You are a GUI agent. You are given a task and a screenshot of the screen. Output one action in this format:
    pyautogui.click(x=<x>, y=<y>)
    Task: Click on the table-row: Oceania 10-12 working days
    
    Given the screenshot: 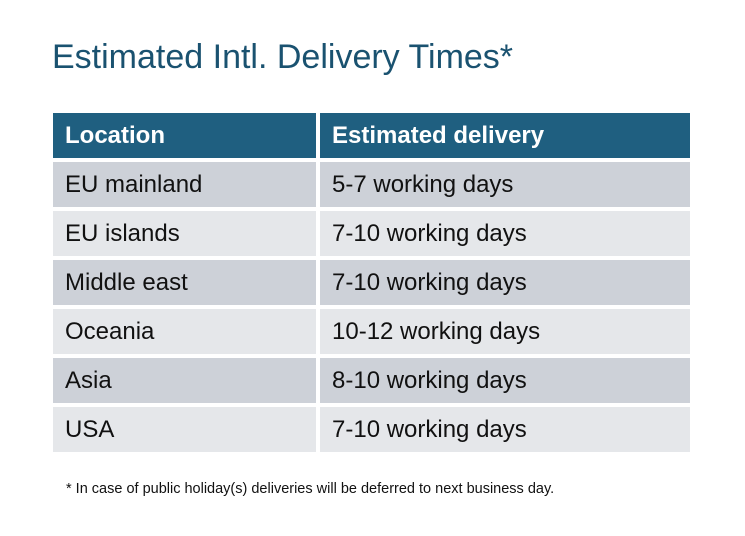 What is the action you would take?
    pyautogui.click(x=371, y=331)
    